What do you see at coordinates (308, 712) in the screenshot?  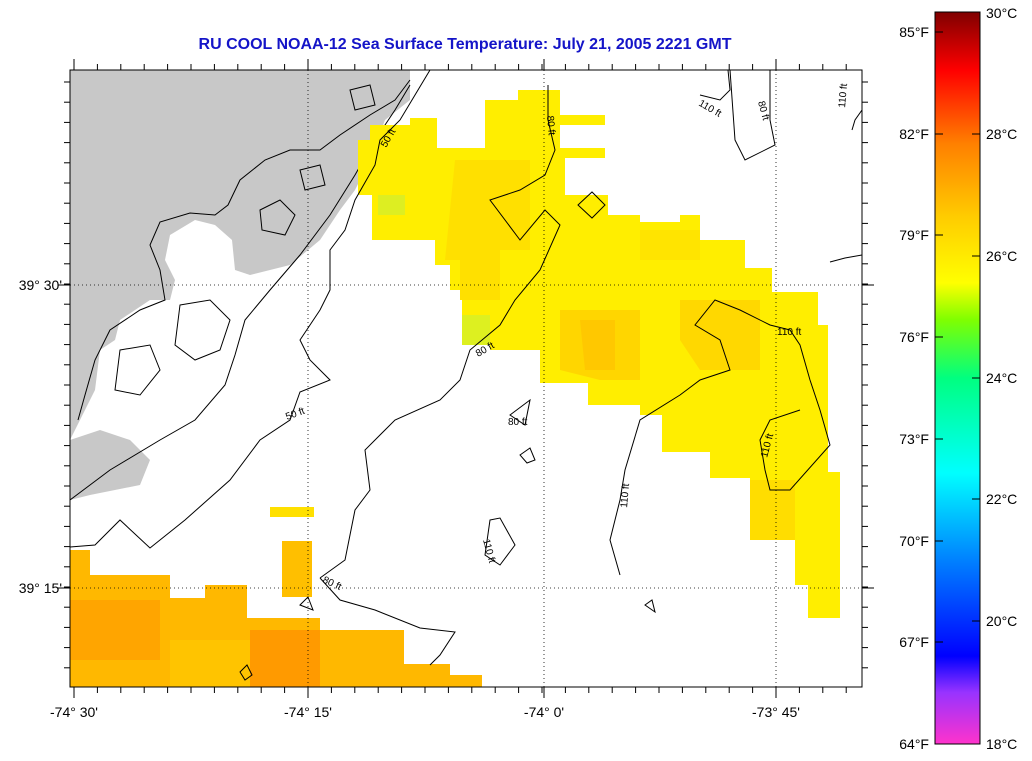 I see `lon-label: -74° 15'` at bounding box center [308, 712].